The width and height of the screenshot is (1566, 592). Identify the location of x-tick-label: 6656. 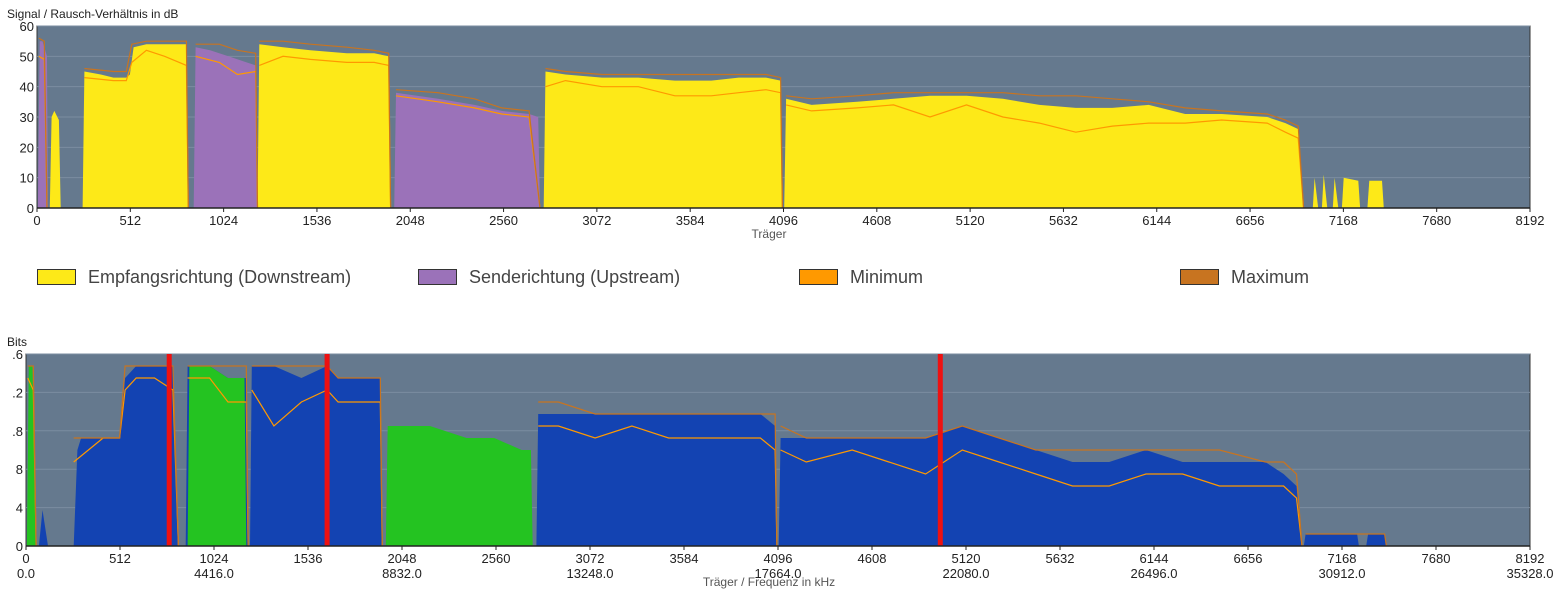
(1248, 558).